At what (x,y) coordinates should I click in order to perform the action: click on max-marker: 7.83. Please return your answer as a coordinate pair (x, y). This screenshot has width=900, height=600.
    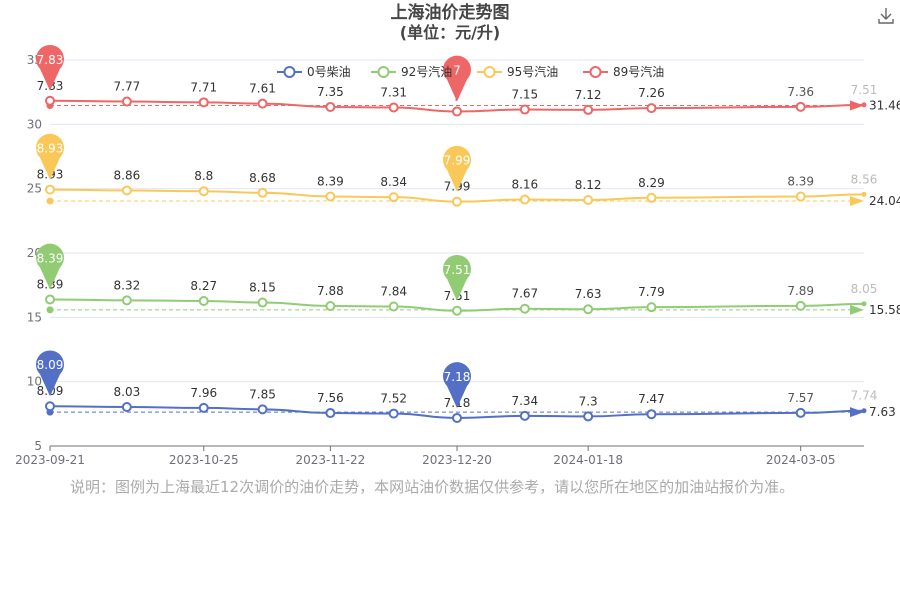
    Looking at the image, I should click on (50, 67).